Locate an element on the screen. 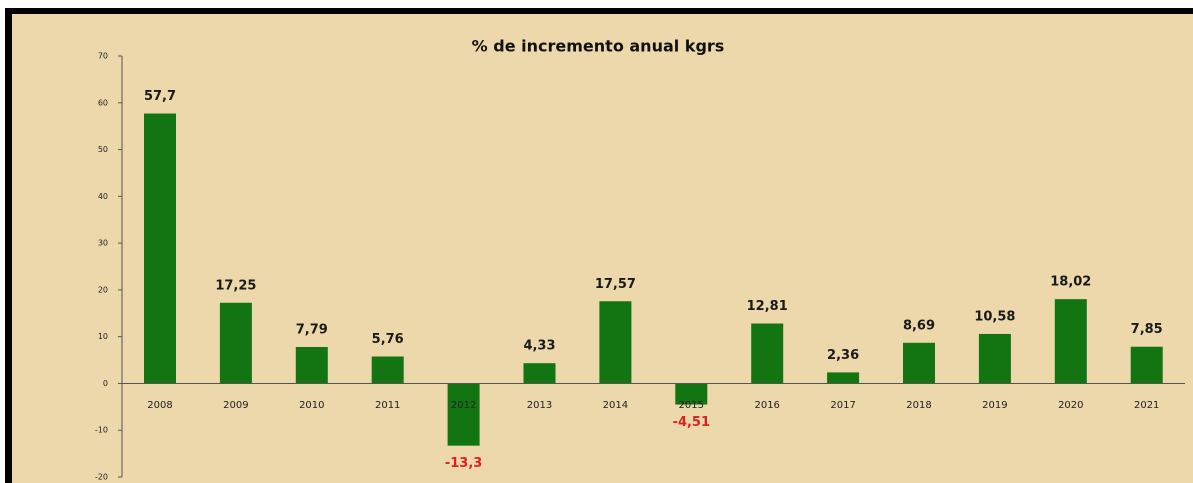  value-label: -4,51 is located at coordinates (691, 422).